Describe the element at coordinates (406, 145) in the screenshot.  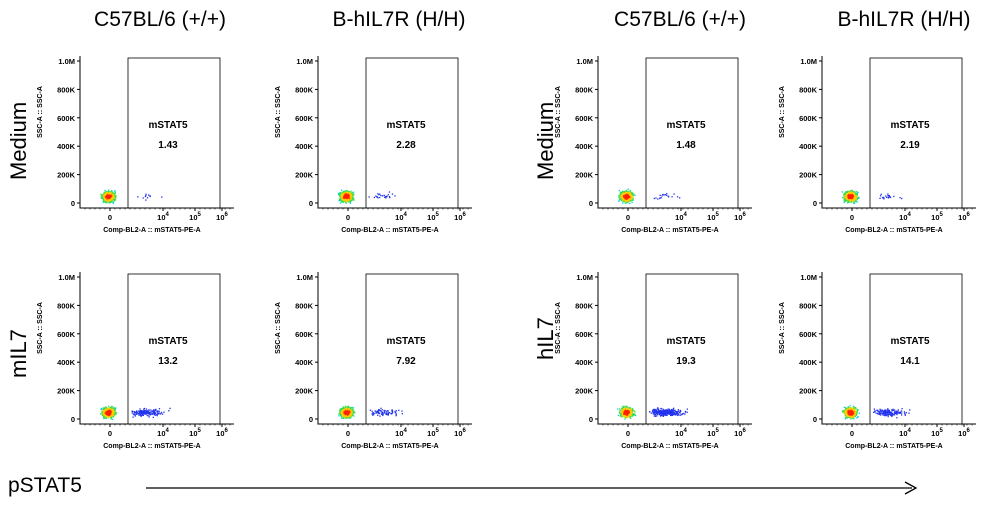
I see `gate-percent: 2.28` at that location.